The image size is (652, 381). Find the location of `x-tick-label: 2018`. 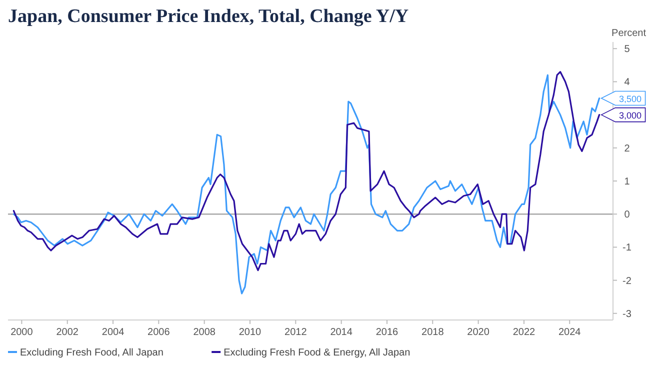

x-tick-label: 2018 is located at coordinates (433, 332).